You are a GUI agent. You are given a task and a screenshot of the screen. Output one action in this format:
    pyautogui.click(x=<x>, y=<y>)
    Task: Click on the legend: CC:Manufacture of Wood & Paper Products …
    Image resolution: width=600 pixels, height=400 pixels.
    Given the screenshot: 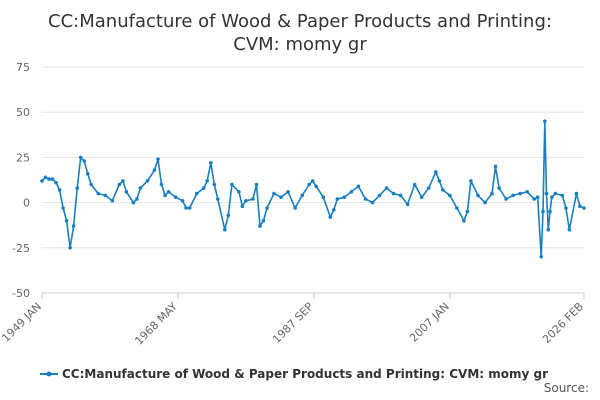 What is the action you would take?
    pyautogui.click(x=294, y=374)
    